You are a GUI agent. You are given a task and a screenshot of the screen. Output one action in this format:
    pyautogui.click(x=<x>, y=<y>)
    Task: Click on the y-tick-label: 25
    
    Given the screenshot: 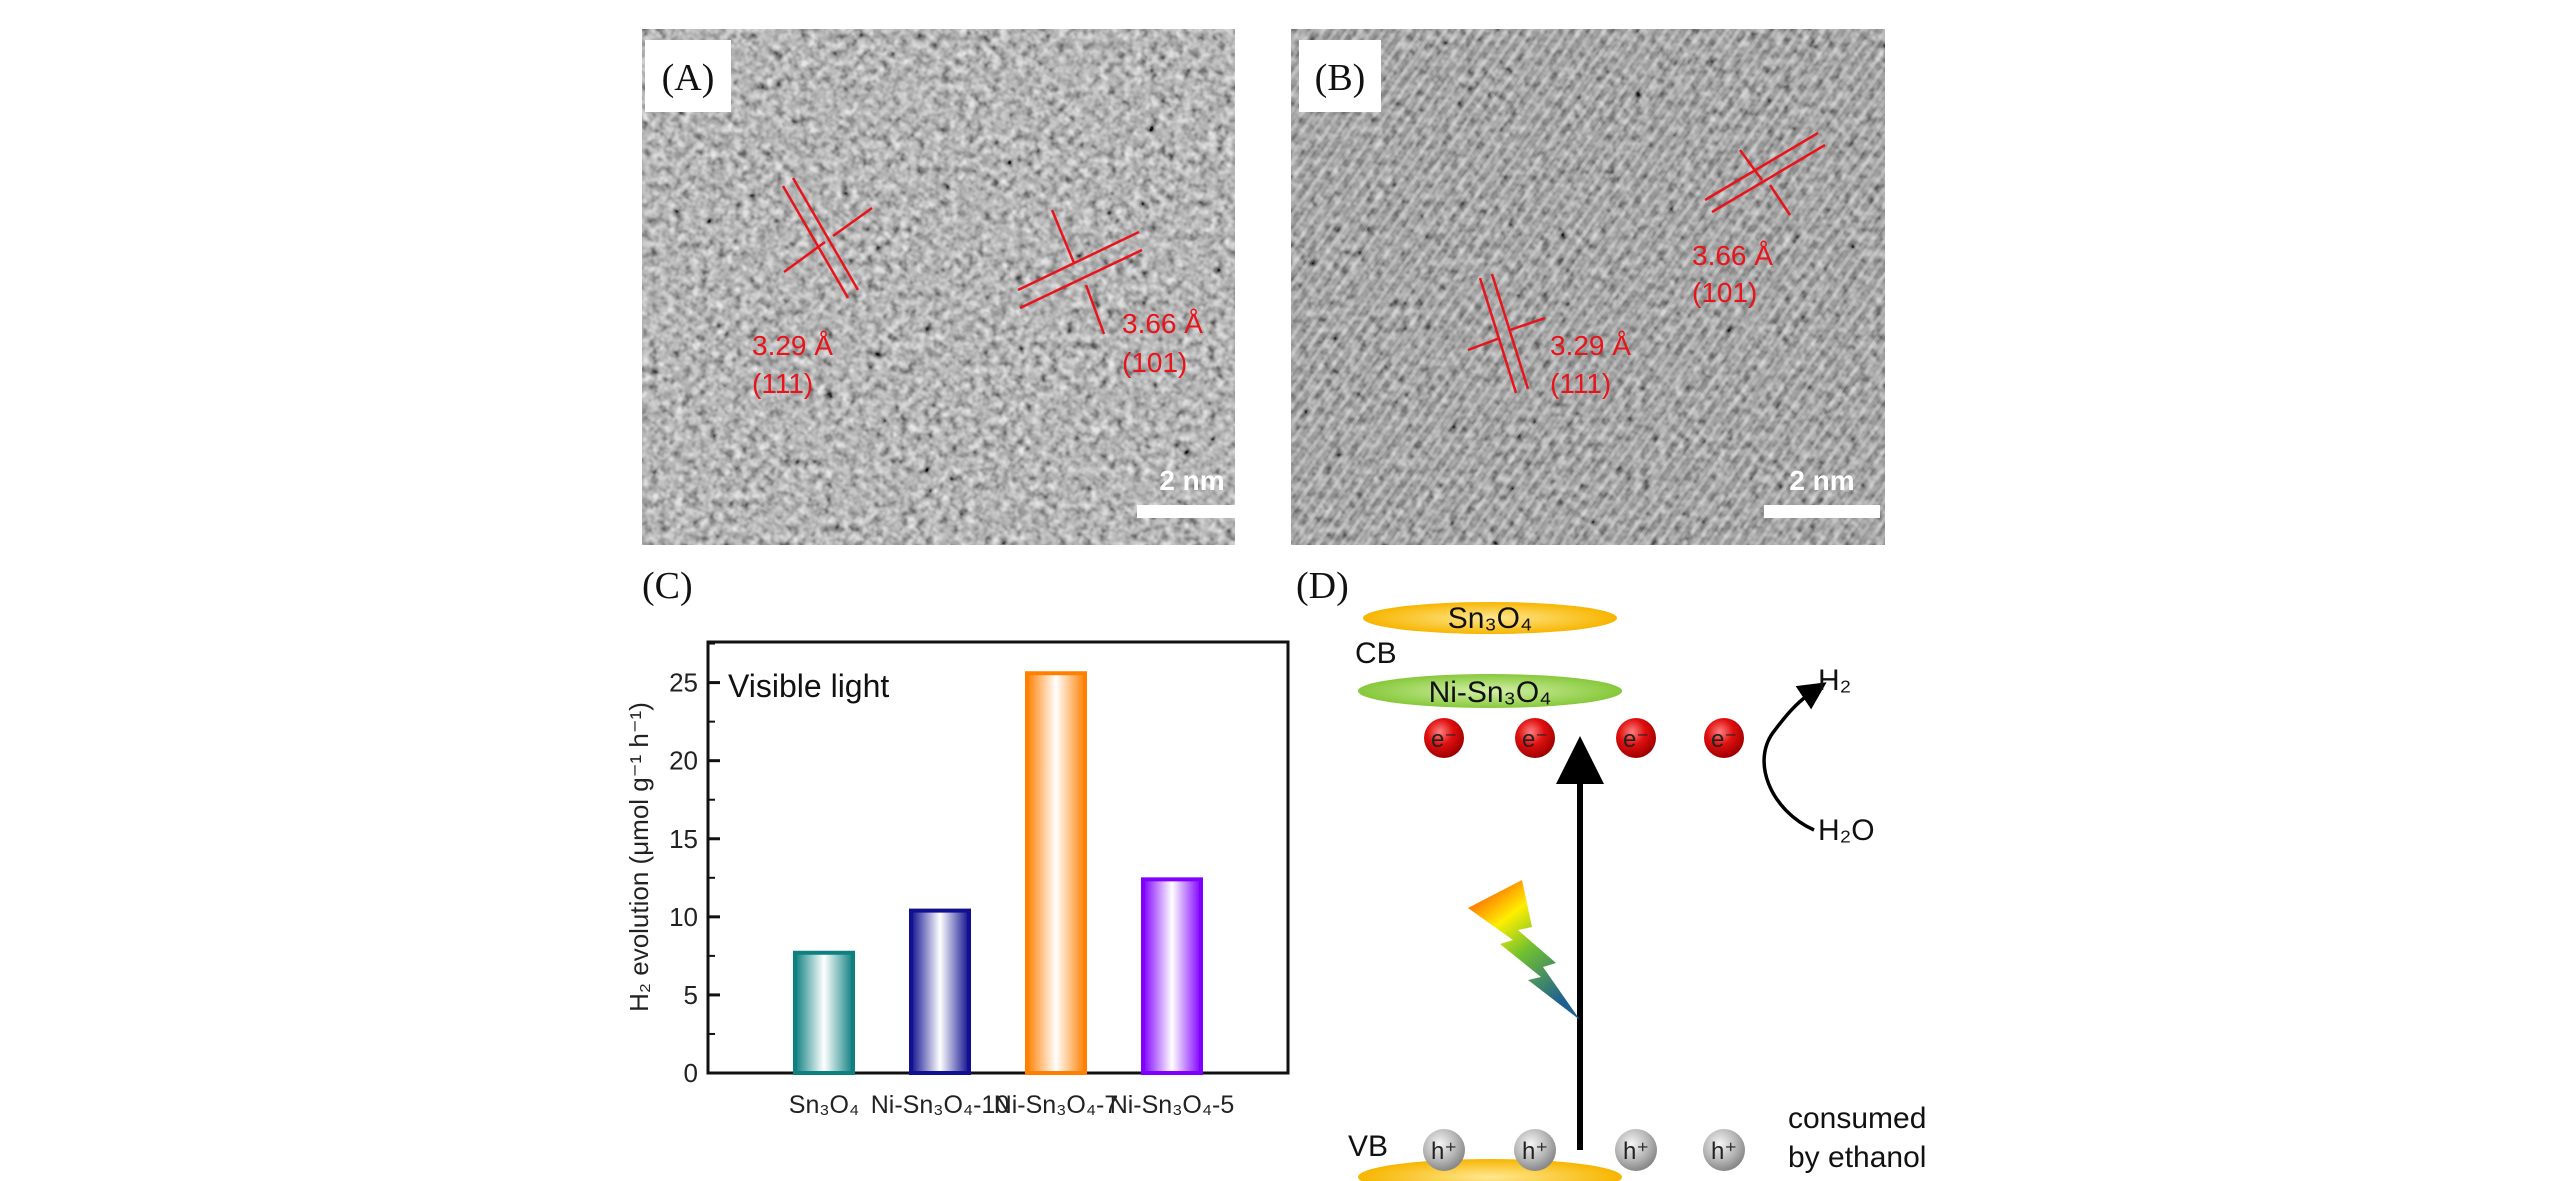 What is the action you would take?
    pyautogui.click(x=683, y=683)
    